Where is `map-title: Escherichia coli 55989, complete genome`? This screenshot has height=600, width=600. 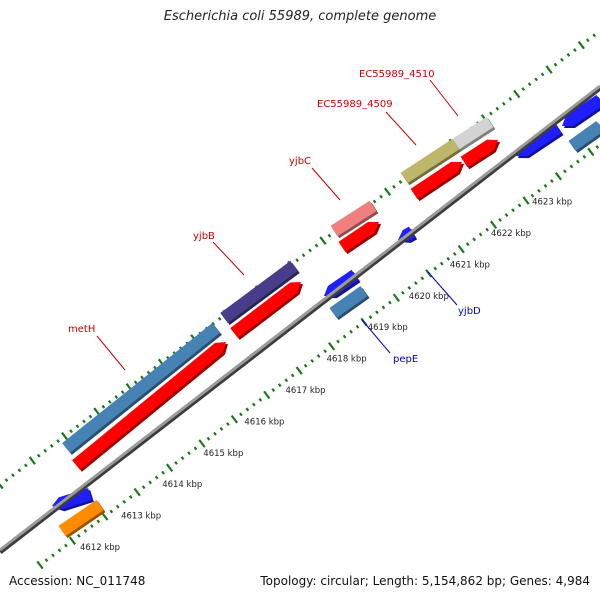 map-title: Escherichia coli 55989, complete genome is located at coordinates (300, 16).